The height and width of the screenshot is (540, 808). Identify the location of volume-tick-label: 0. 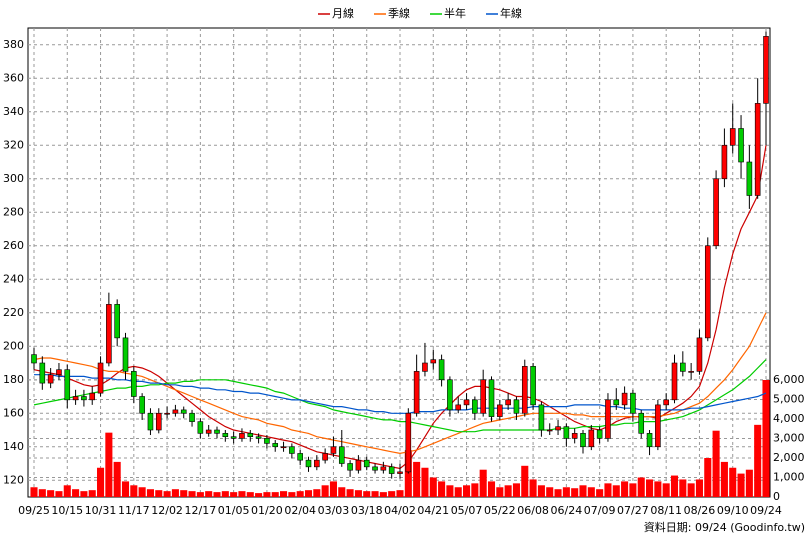
(776, 496).